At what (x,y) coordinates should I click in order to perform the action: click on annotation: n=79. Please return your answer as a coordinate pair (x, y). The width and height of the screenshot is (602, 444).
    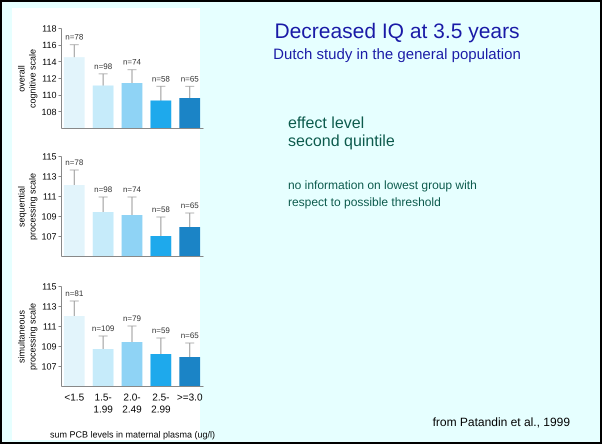
    Looking at the image, I should click on (132, 318).